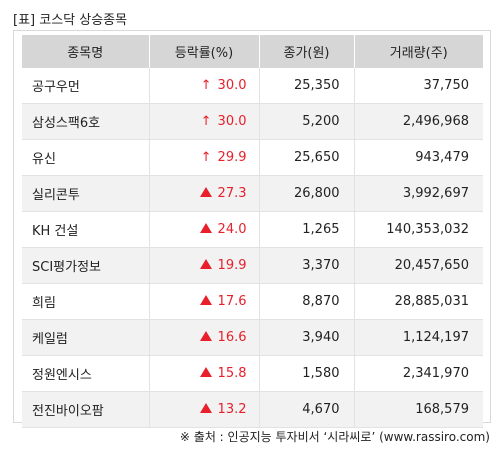  What do you see at coordinates (86, 409) in the screenshot?
I see `stock-name: 전진바이오팜` at bounding box center [86, 409].